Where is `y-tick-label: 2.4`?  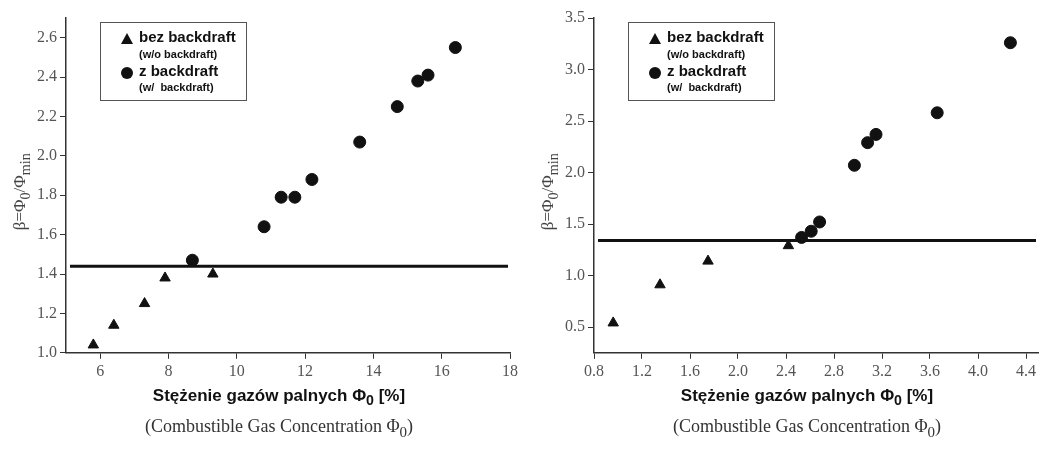 y-tick-label: 2.4 is located at coordinates (47, 76).